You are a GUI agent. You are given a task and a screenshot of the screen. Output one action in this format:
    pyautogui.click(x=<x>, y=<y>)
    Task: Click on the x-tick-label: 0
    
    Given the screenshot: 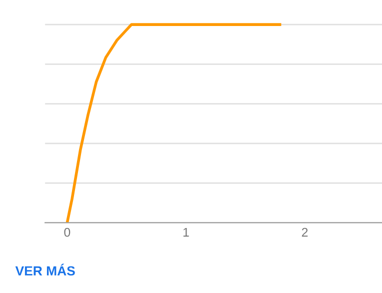 What is the action you would take?
    pyautogui.click(x=67, y=232)
    